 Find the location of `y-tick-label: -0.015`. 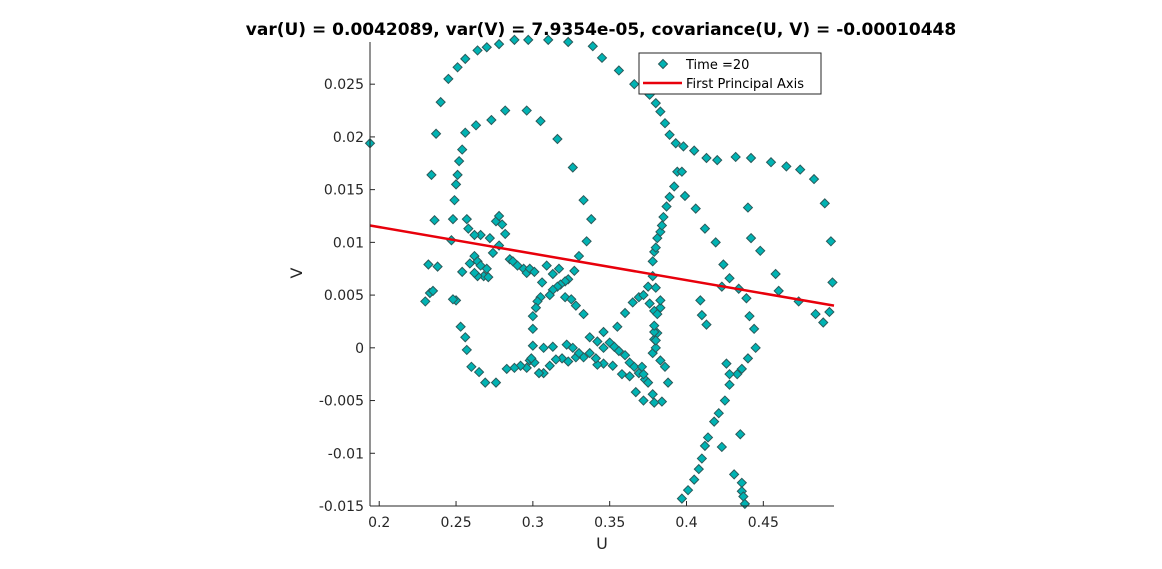

y-tick-label: -0.015 is located at coordinates (341, 507).